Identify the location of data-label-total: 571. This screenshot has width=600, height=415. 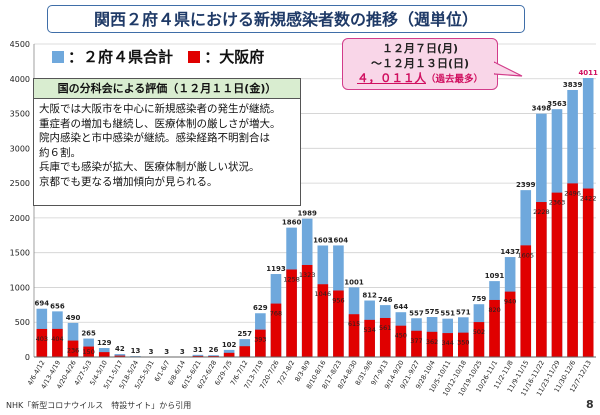
(463, 312).